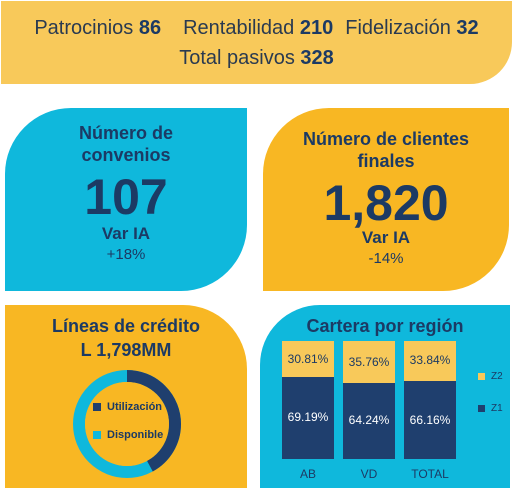  Describe the element at coordinates (126, 350) in the screenshot. I see `lineas-amount: L 1,798MM` at that location.